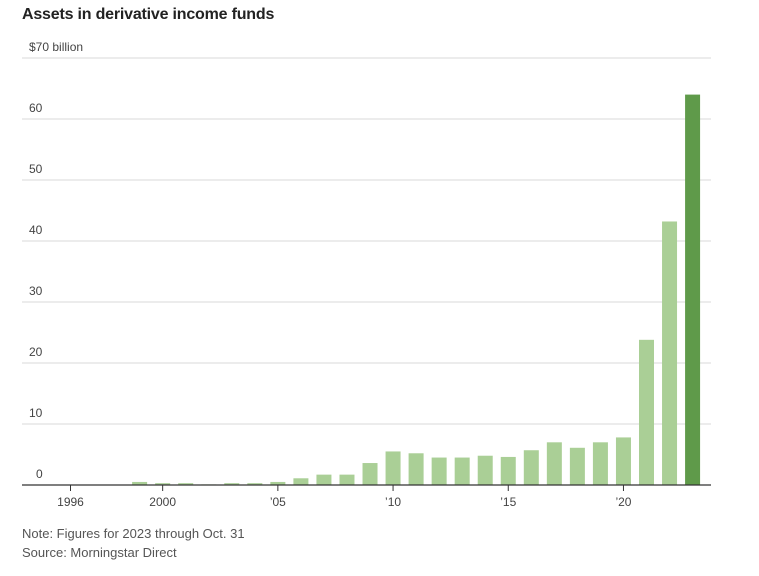 This screenshot has height=576, width=759. I want to click on y-tick-label: 0, so click(39, 474).